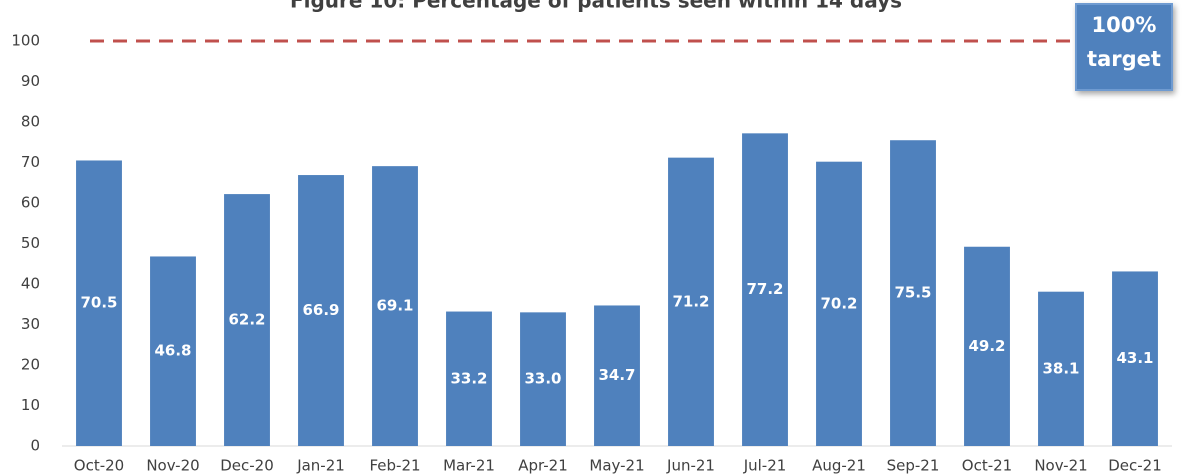 Image resolution: width=1192 pixels, height=475 pixels. I want to click on value-label: 70.2, so click(838, 303).